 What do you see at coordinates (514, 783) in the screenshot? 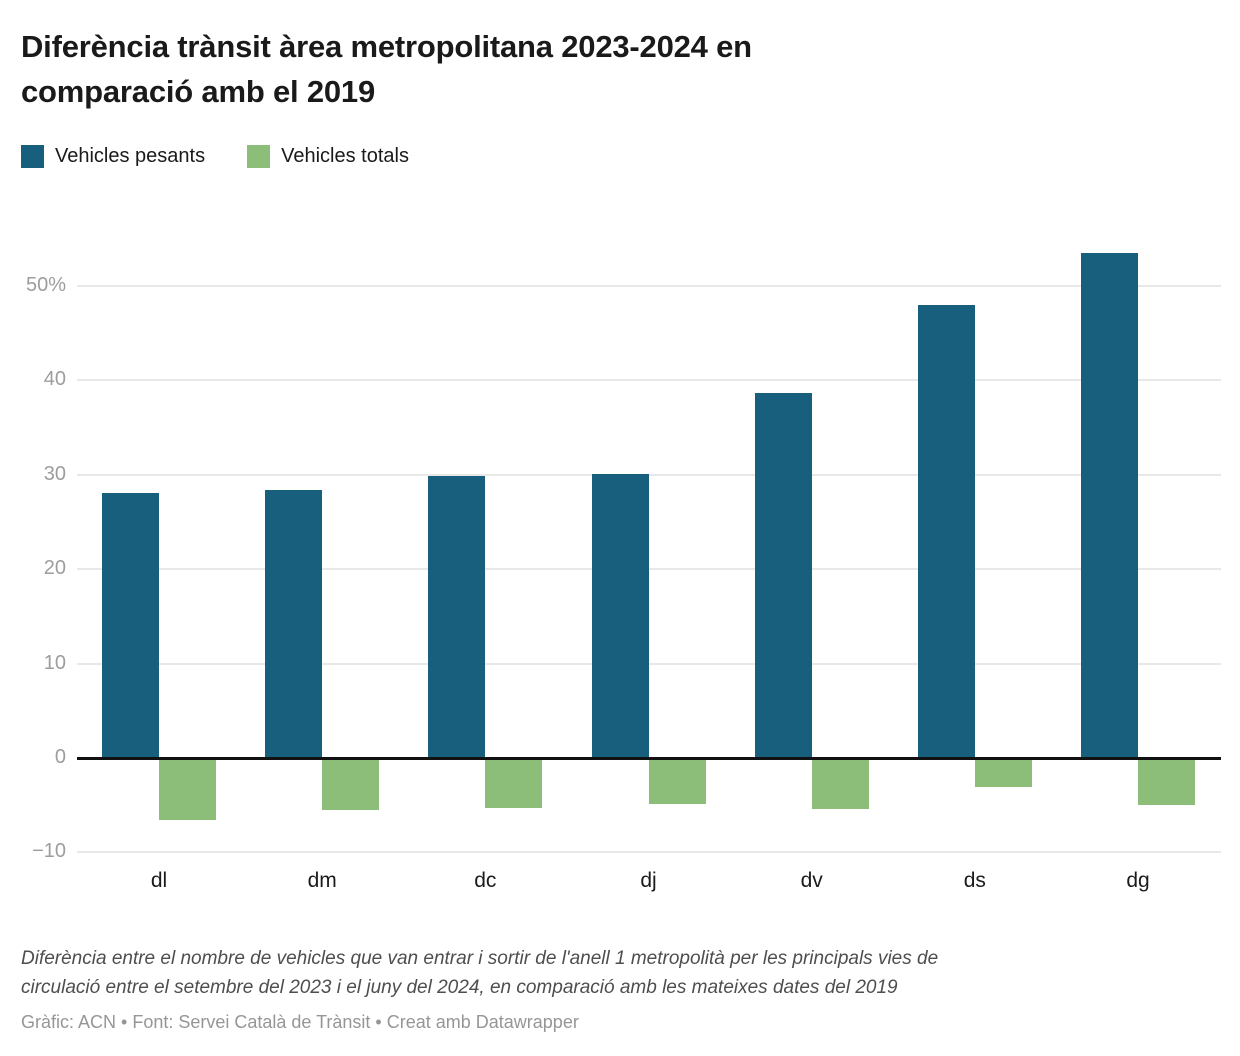
I see `bar-vehicles-totals-dc` at bounding box center [514, 783].